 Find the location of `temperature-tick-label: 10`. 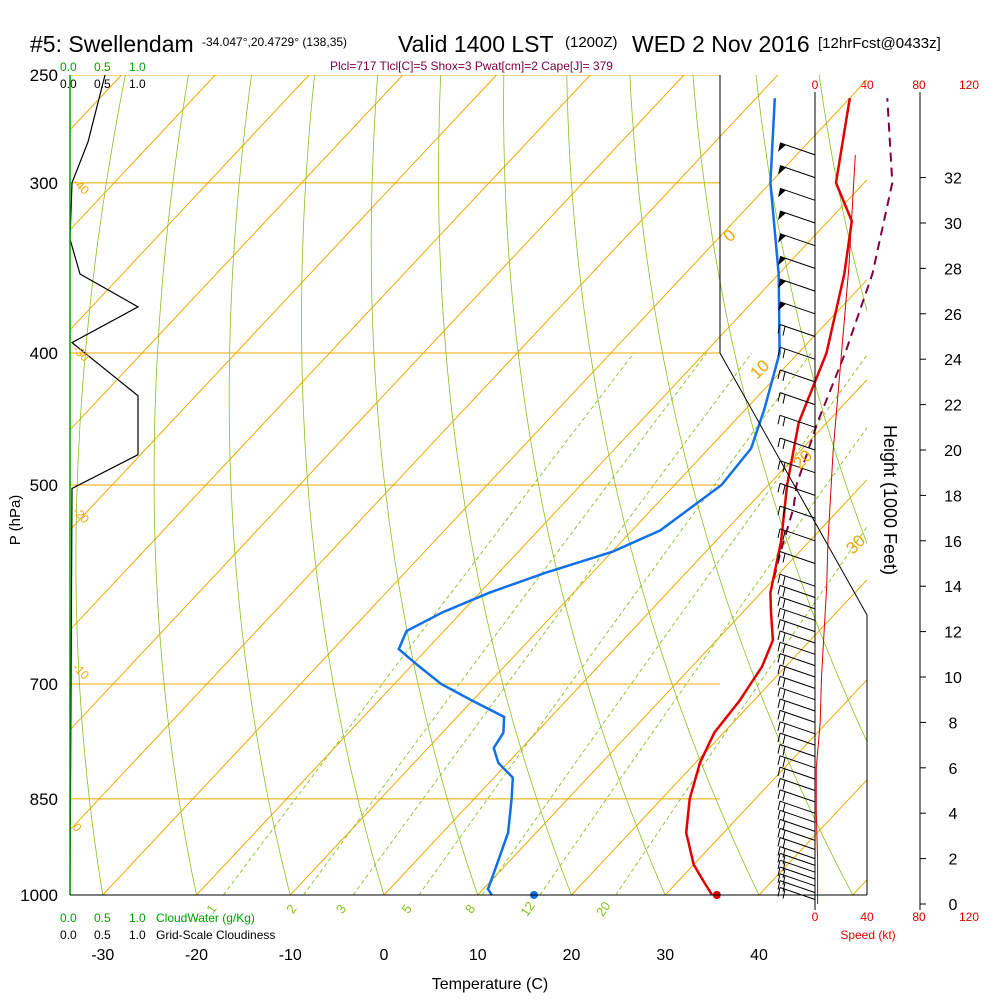

temperature-tick-label: 10 is located at coordinates (478, 955).